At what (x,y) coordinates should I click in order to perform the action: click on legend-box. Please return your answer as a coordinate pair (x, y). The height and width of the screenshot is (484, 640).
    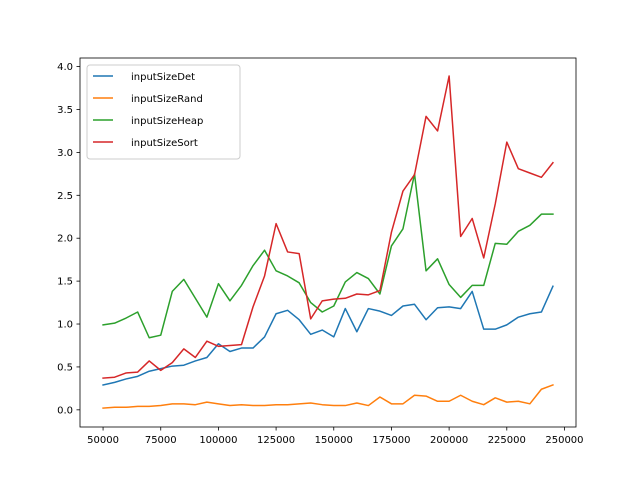
    Looking at the image, I should click on (163, 112).